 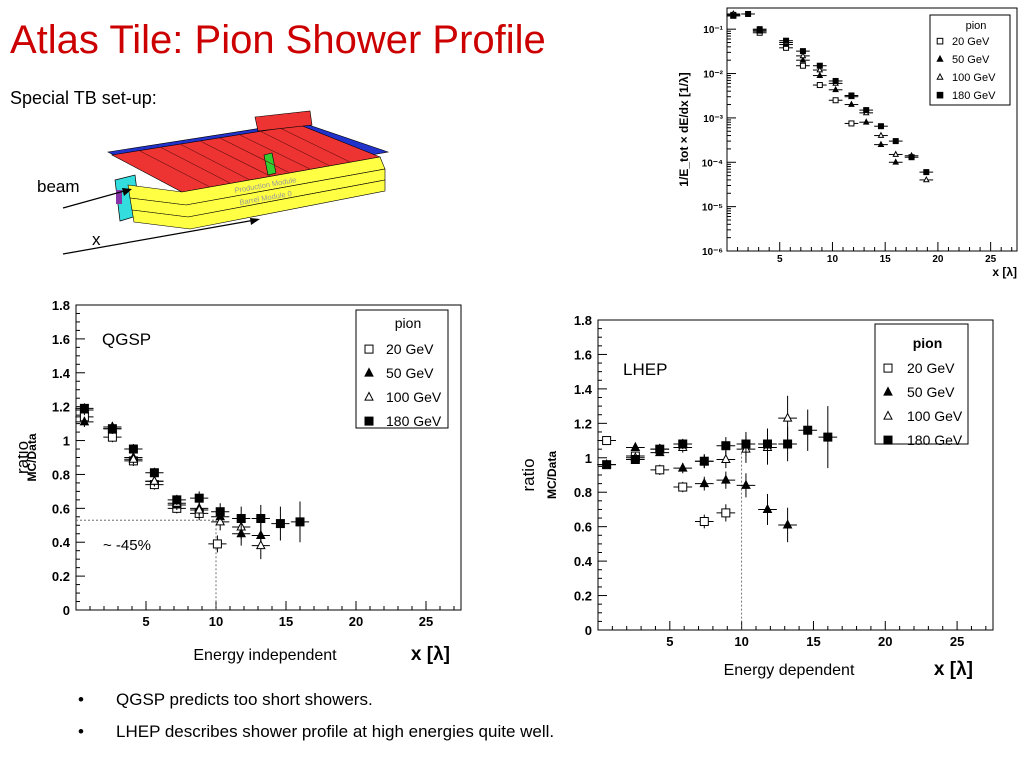 I want to click on x-tick-label: 5, so click(x=669, y=641).